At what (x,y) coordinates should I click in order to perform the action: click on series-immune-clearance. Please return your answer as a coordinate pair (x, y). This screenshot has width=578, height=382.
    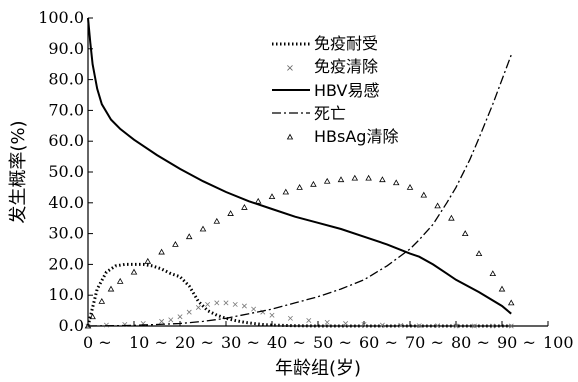
    Looking at the image, I should click on (299, 314).